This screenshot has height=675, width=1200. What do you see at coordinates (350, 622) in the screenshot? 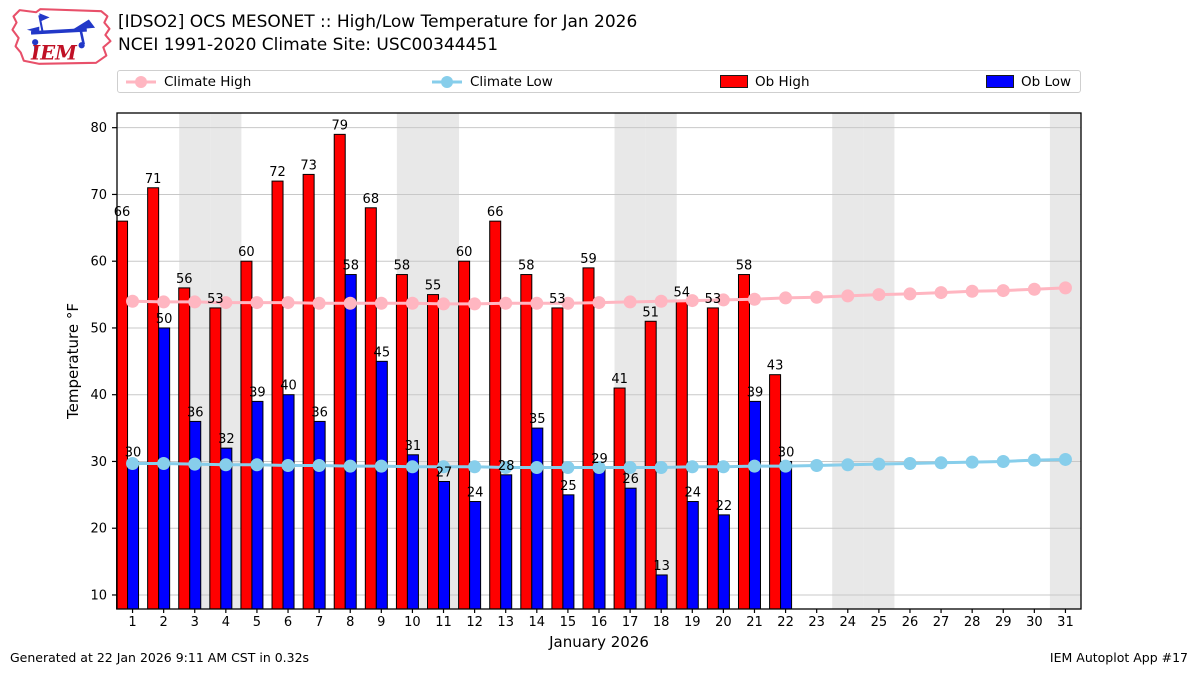
I see `x-tick-label: 8` at bounding box center [350, 622].